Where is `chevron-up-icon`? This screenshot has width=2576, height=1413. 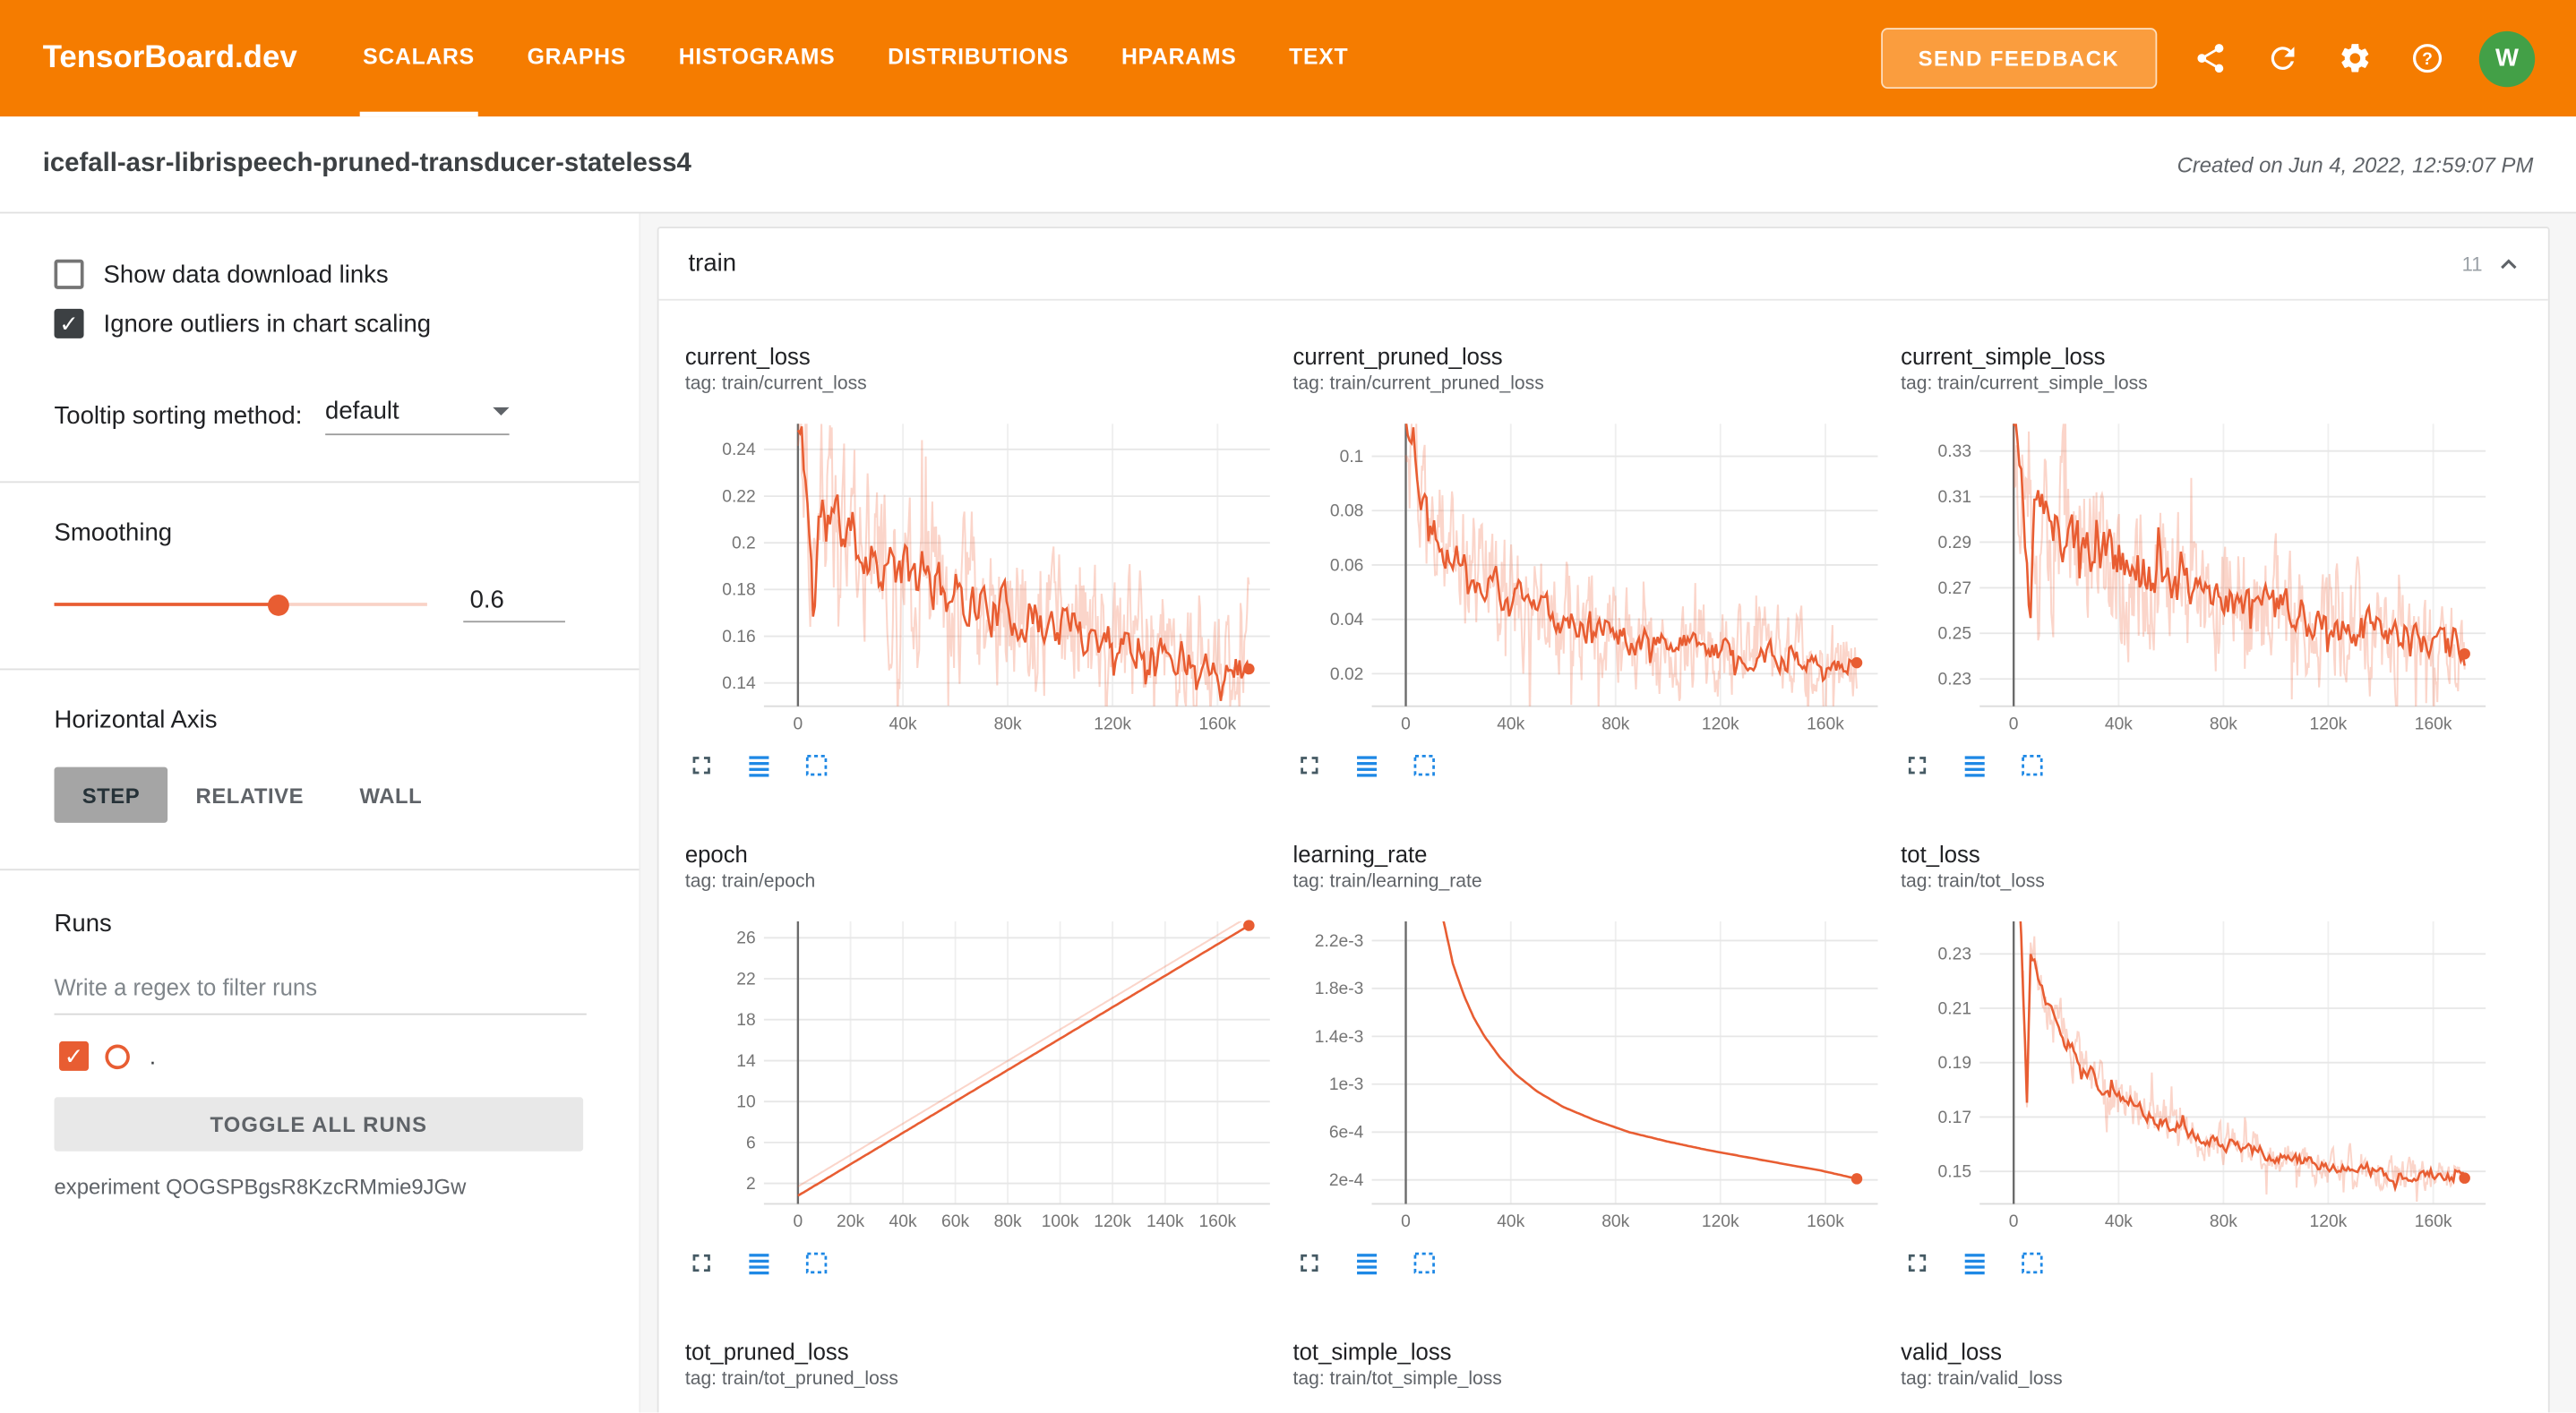 chevron-up-icon is located at coordinates (2508, 263).